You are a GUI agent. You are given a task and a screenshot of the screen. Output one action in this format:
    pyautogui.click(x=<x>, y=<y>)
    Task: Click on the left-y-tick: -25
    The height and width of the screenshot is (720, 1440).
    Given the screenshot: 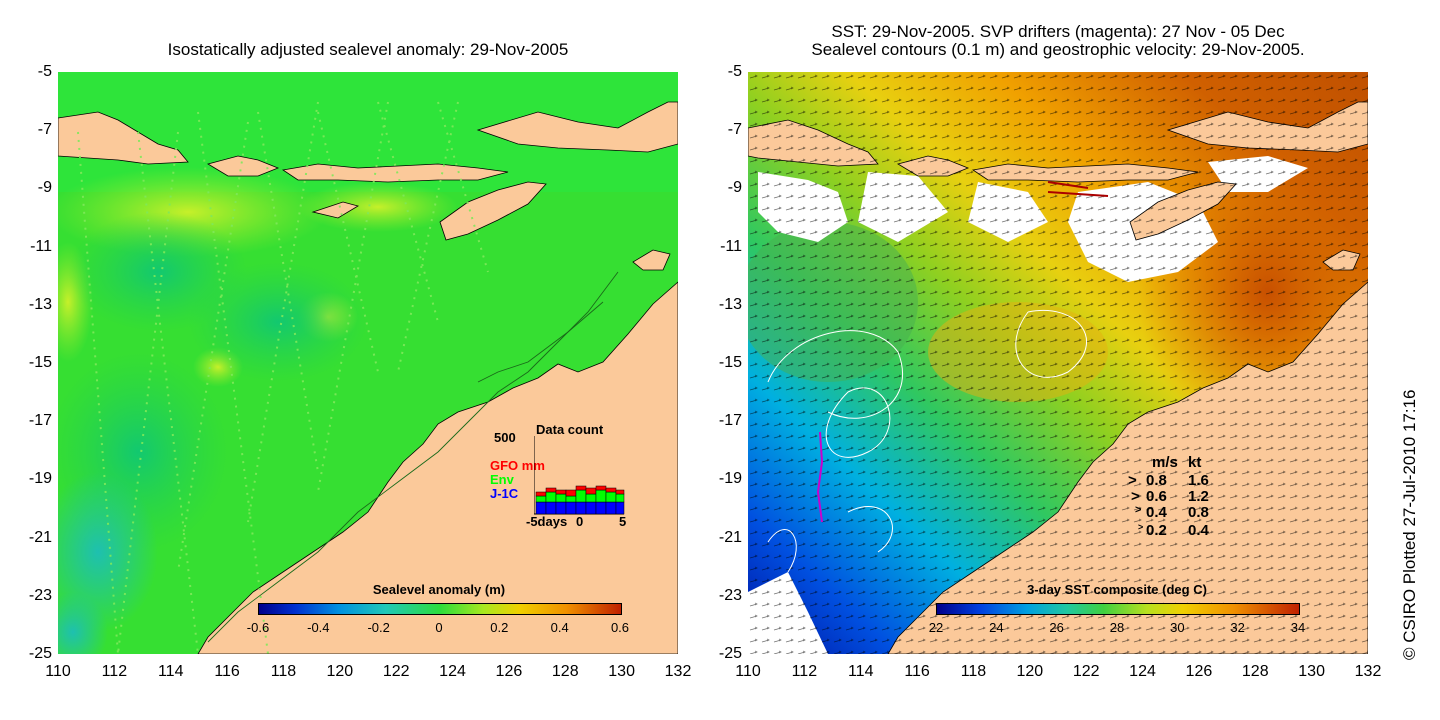 What is the action you would take?
    pyautogui.click(x=40, y=653)
    